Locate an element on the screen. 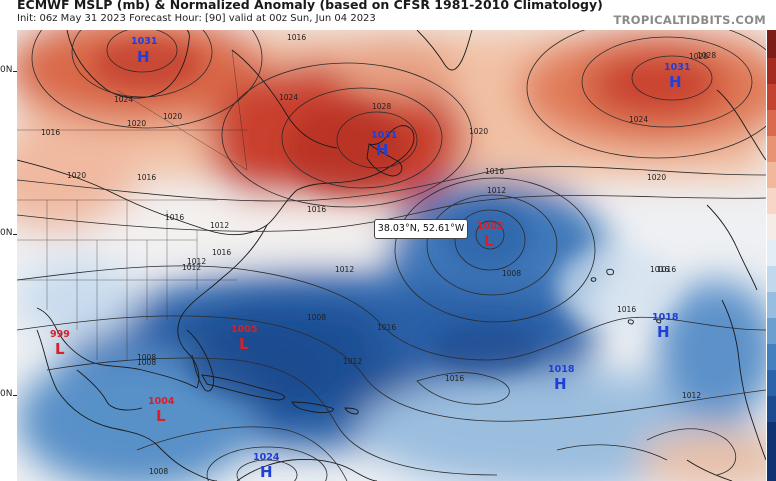 The width and height of the screenshot is (776, 481). anomaly-colorbar is located at coordinates (771, 255).